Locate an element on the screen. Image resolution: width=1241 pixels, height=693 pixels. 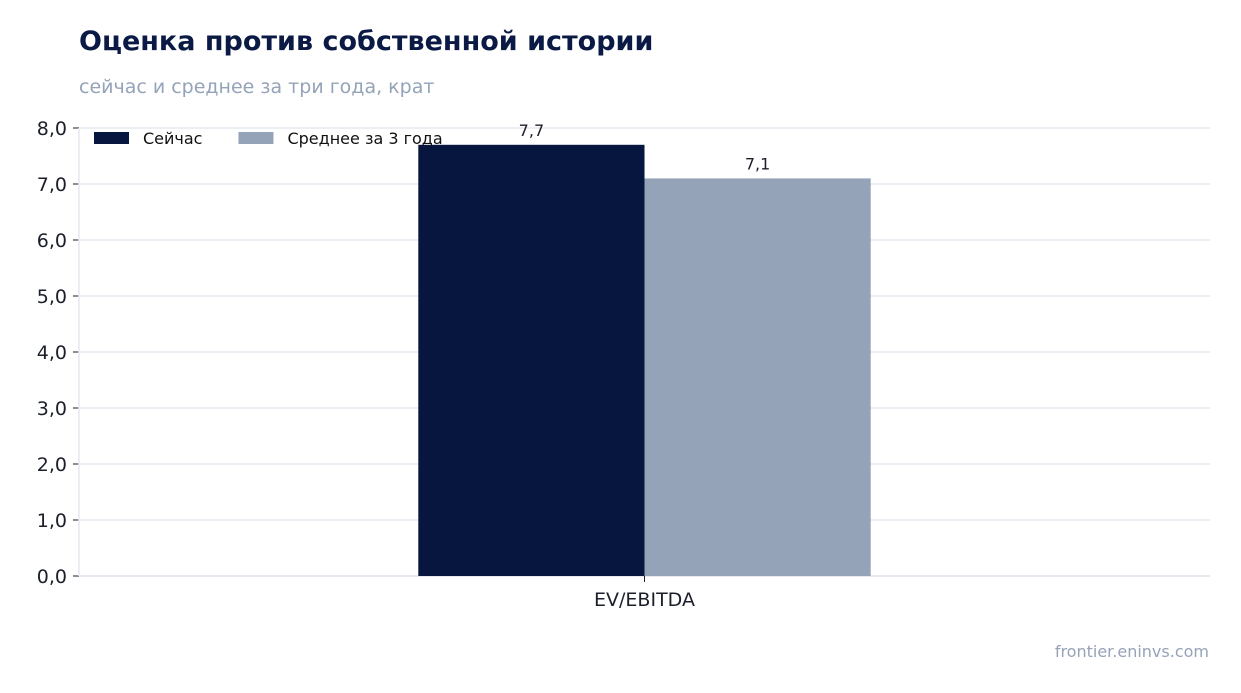
source-credit: frontier.eninvs.com is located at coordinates (1131, 651).